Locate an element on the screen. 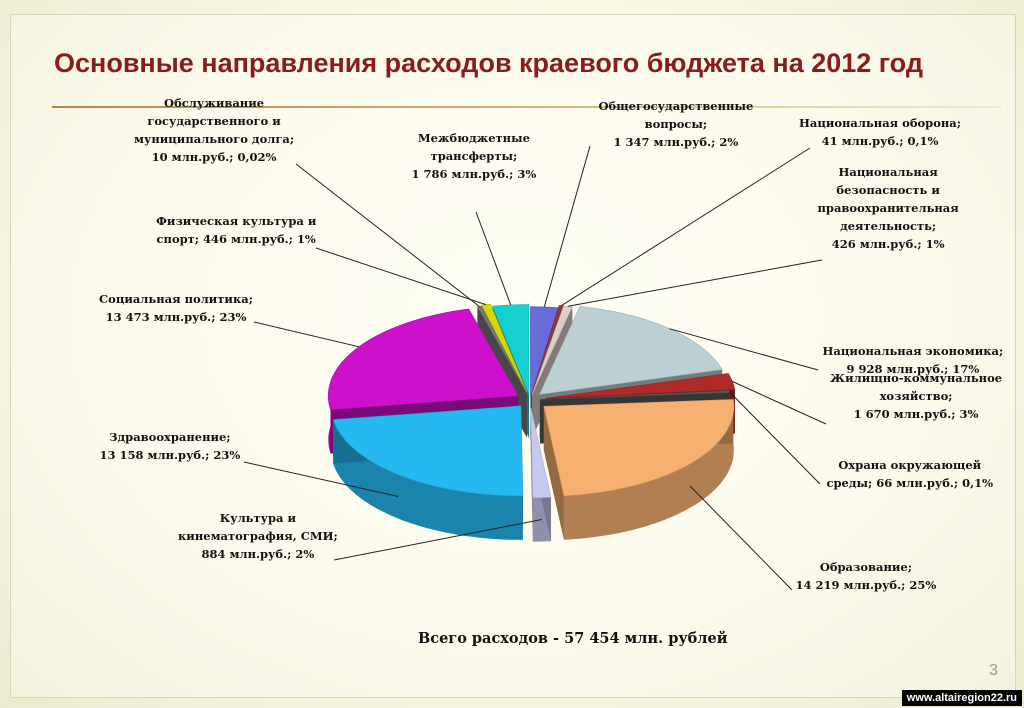 This screenshot has width=1024, height=708. slice-label-line: муниципального долга; is located at coordinates (214, 139).